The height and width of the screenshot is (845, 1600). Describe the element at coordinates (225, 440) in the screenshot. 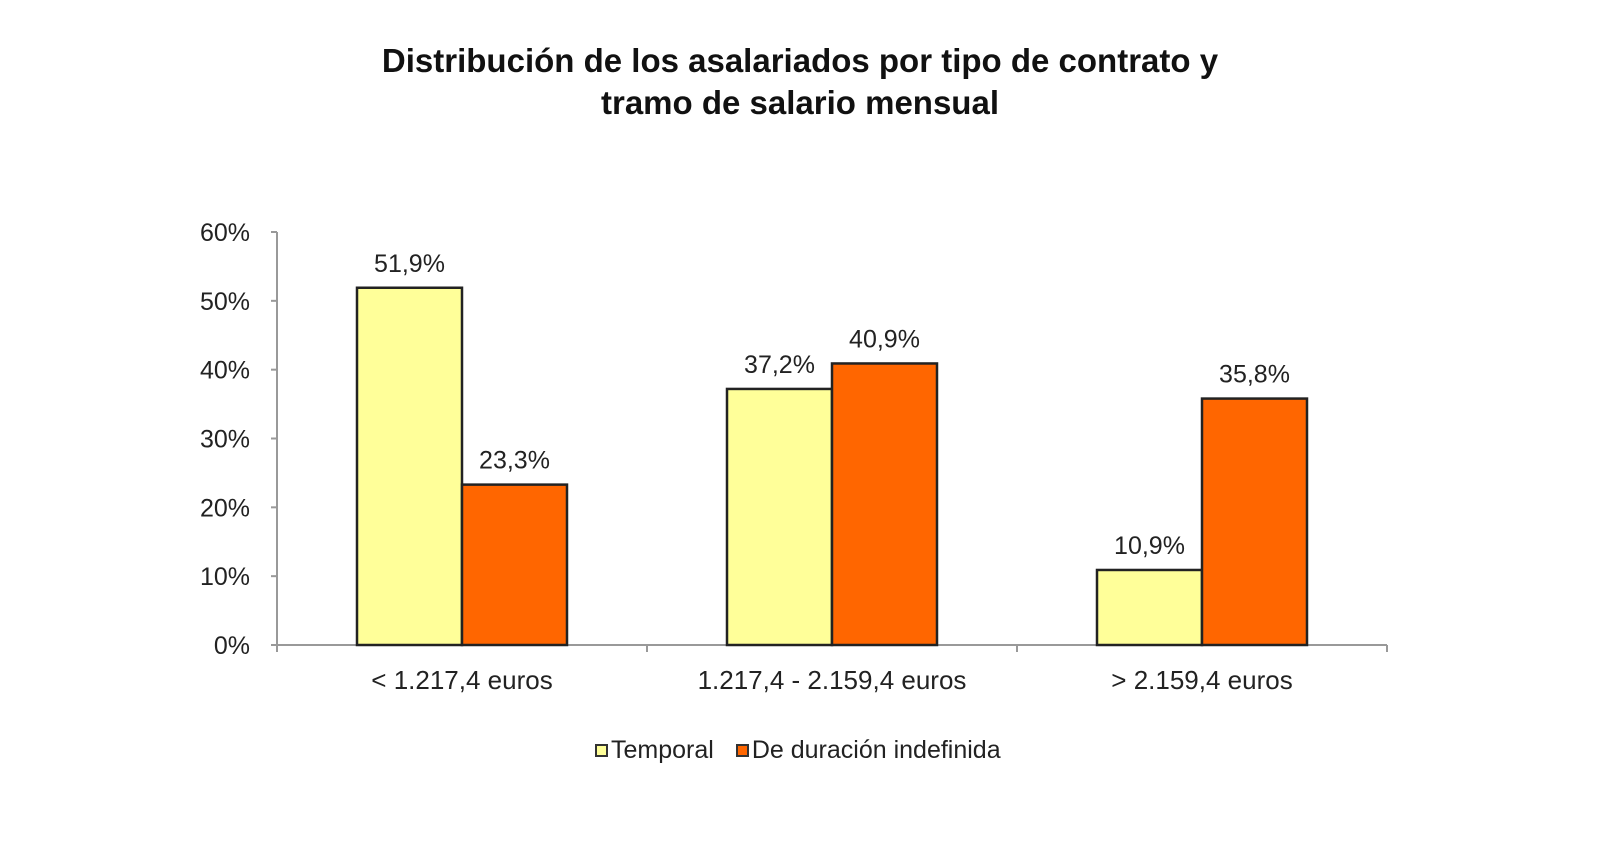

I see `y-tick-label: 30%` at that location.